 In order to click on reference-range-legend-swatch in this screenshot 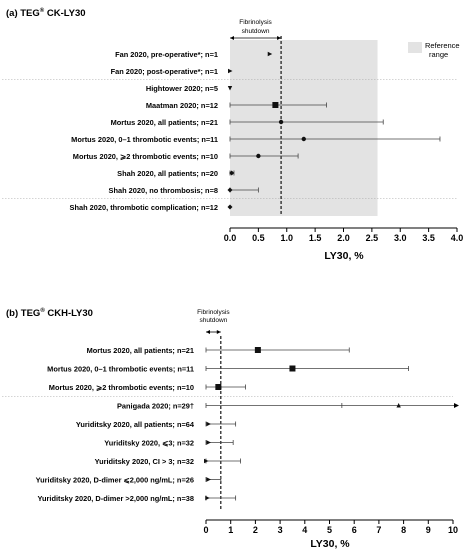, I will do `click(415, 47)`.